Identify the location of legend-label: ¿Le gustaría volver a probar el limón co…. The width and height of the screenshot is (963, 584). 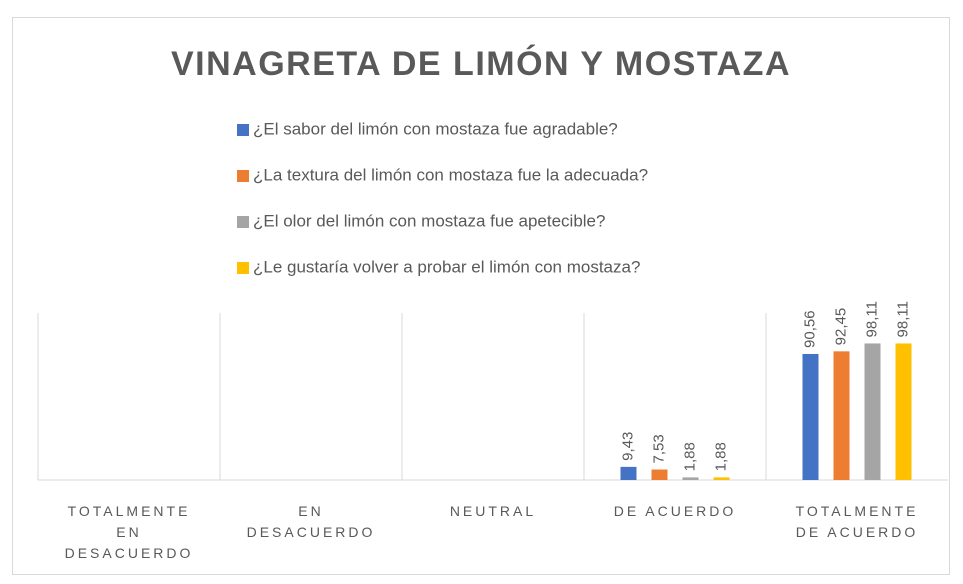
(446, 266).